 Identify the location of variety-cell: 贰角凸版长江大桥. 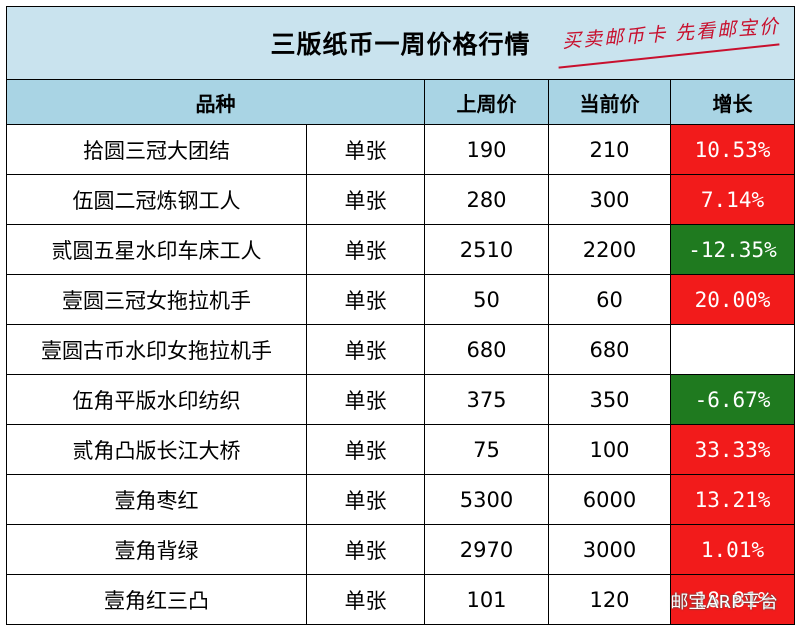
(156, 449).